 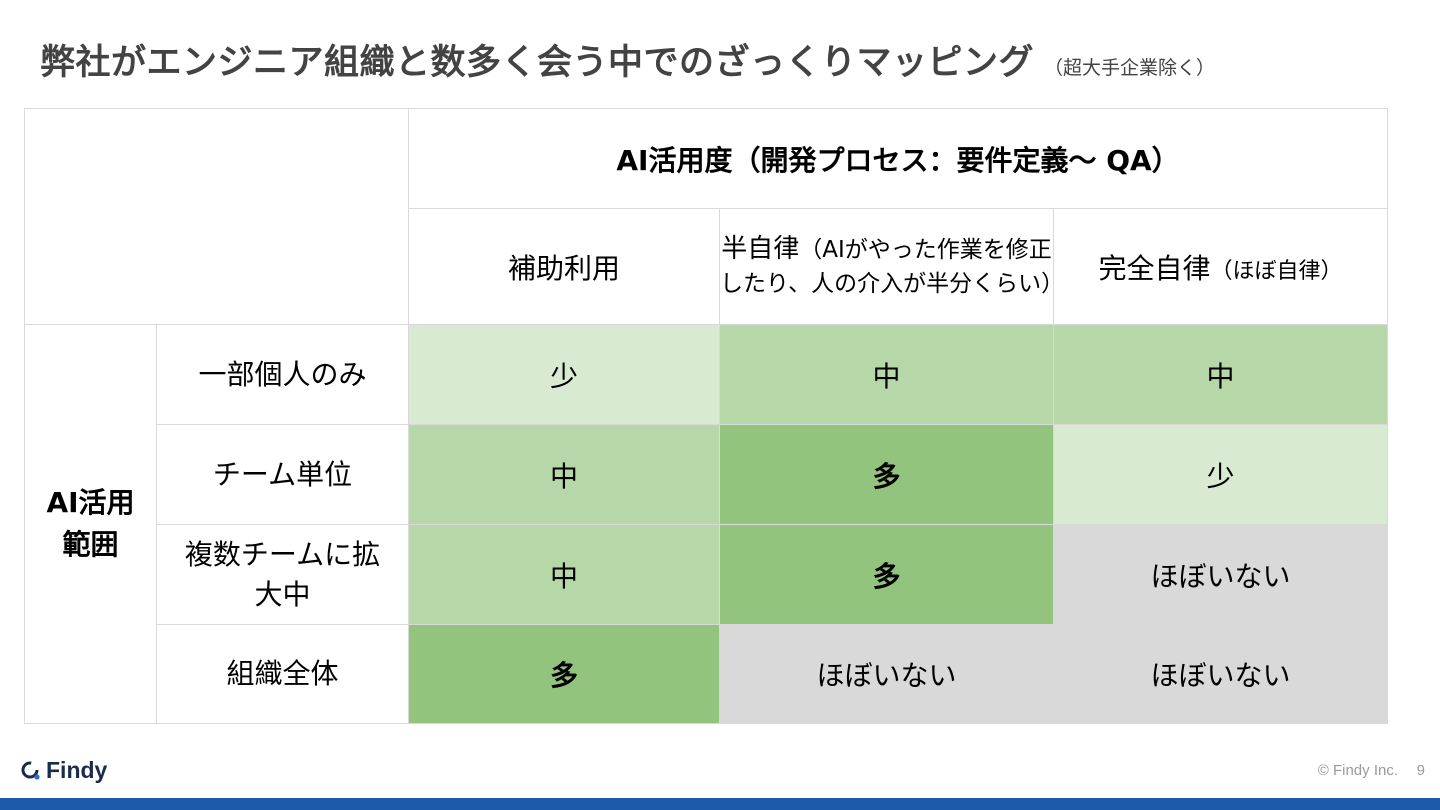 I want to click on bottom-bar, so click(x=720, y=804).